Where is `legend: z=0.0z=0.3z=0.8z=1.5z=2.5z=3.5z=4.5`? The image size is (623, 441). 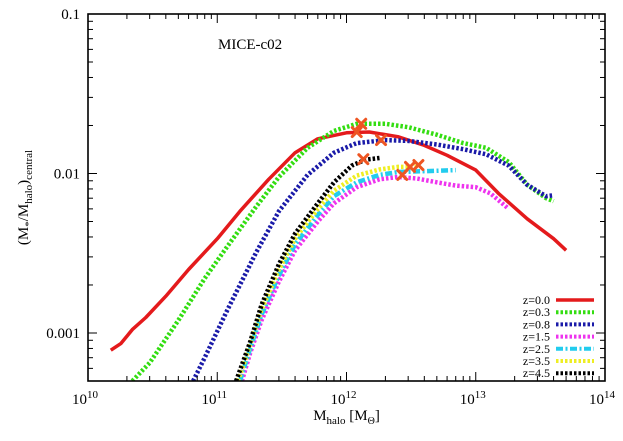 legend: z=0.0z=0.3z=0.8z=1.5z=2.5z=3.5z=4.5 is located at coordinates (558, 336).